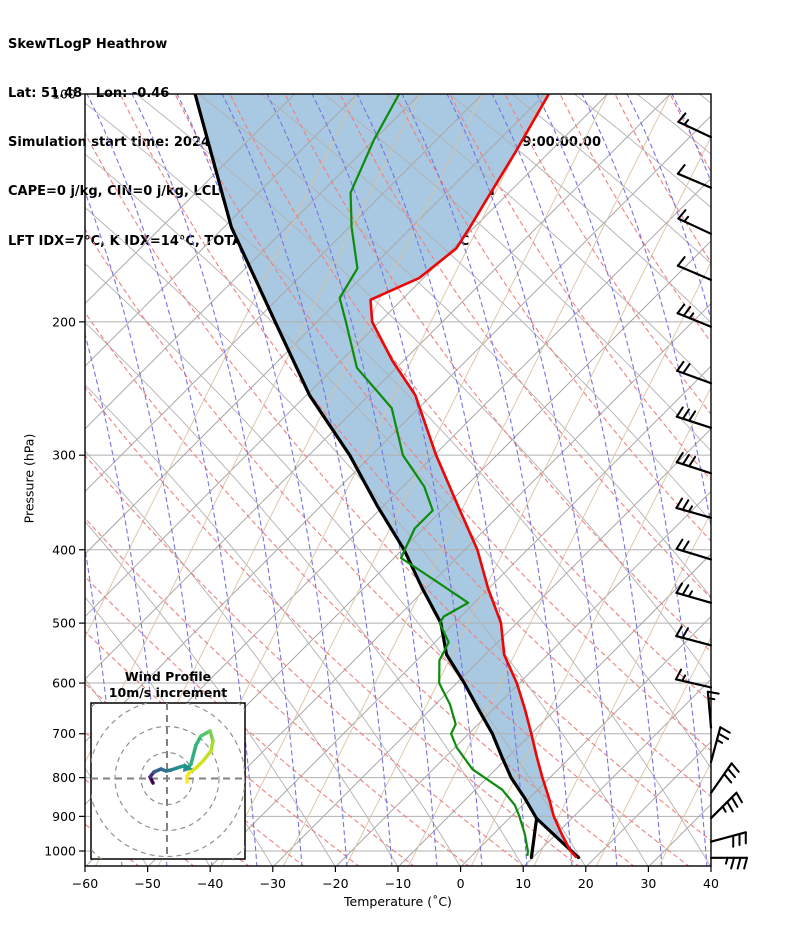 The image size is (794, 937). I want to click on x-tick-label: 40, so click(711, 883).